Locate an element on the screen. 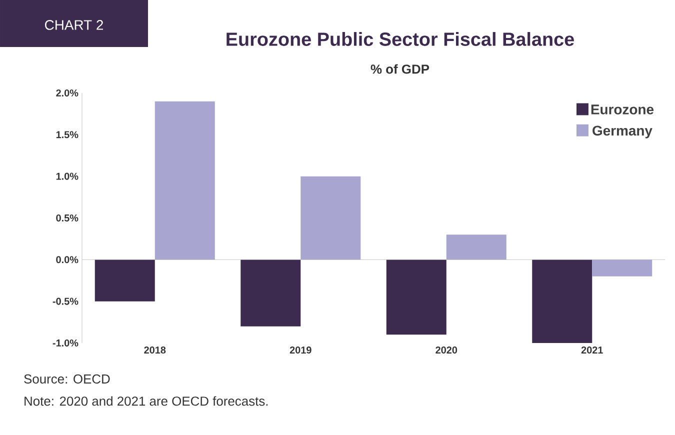 The height and width of the screenshot is (435, 675). y-tick-label: 0.0% is located at coordinates (67, 260).